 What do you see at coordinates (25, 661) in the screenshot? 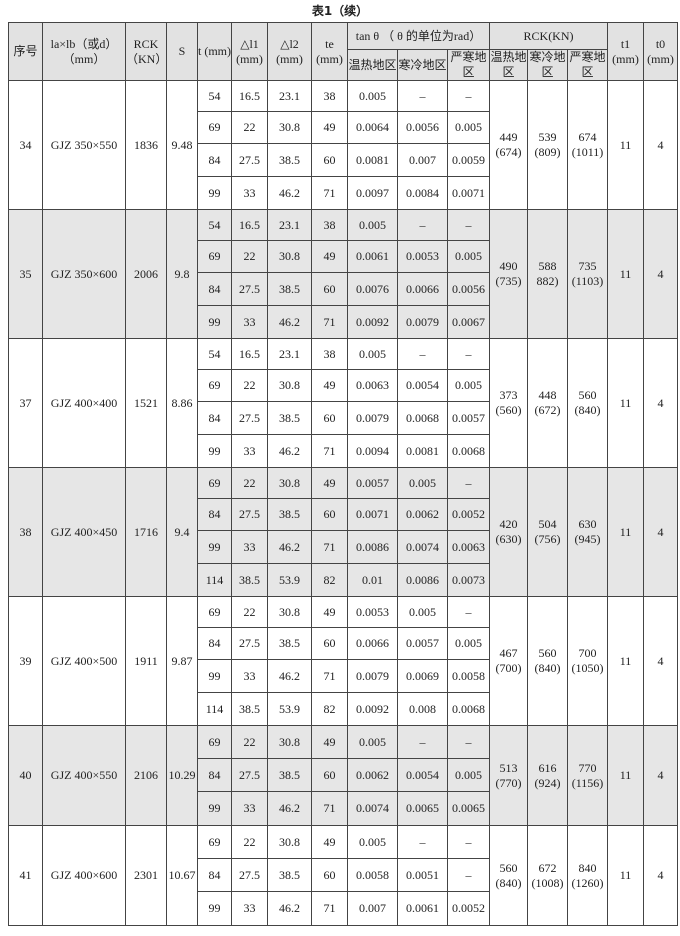
I see `cell-no: 39` at bounding box center [25, 661].